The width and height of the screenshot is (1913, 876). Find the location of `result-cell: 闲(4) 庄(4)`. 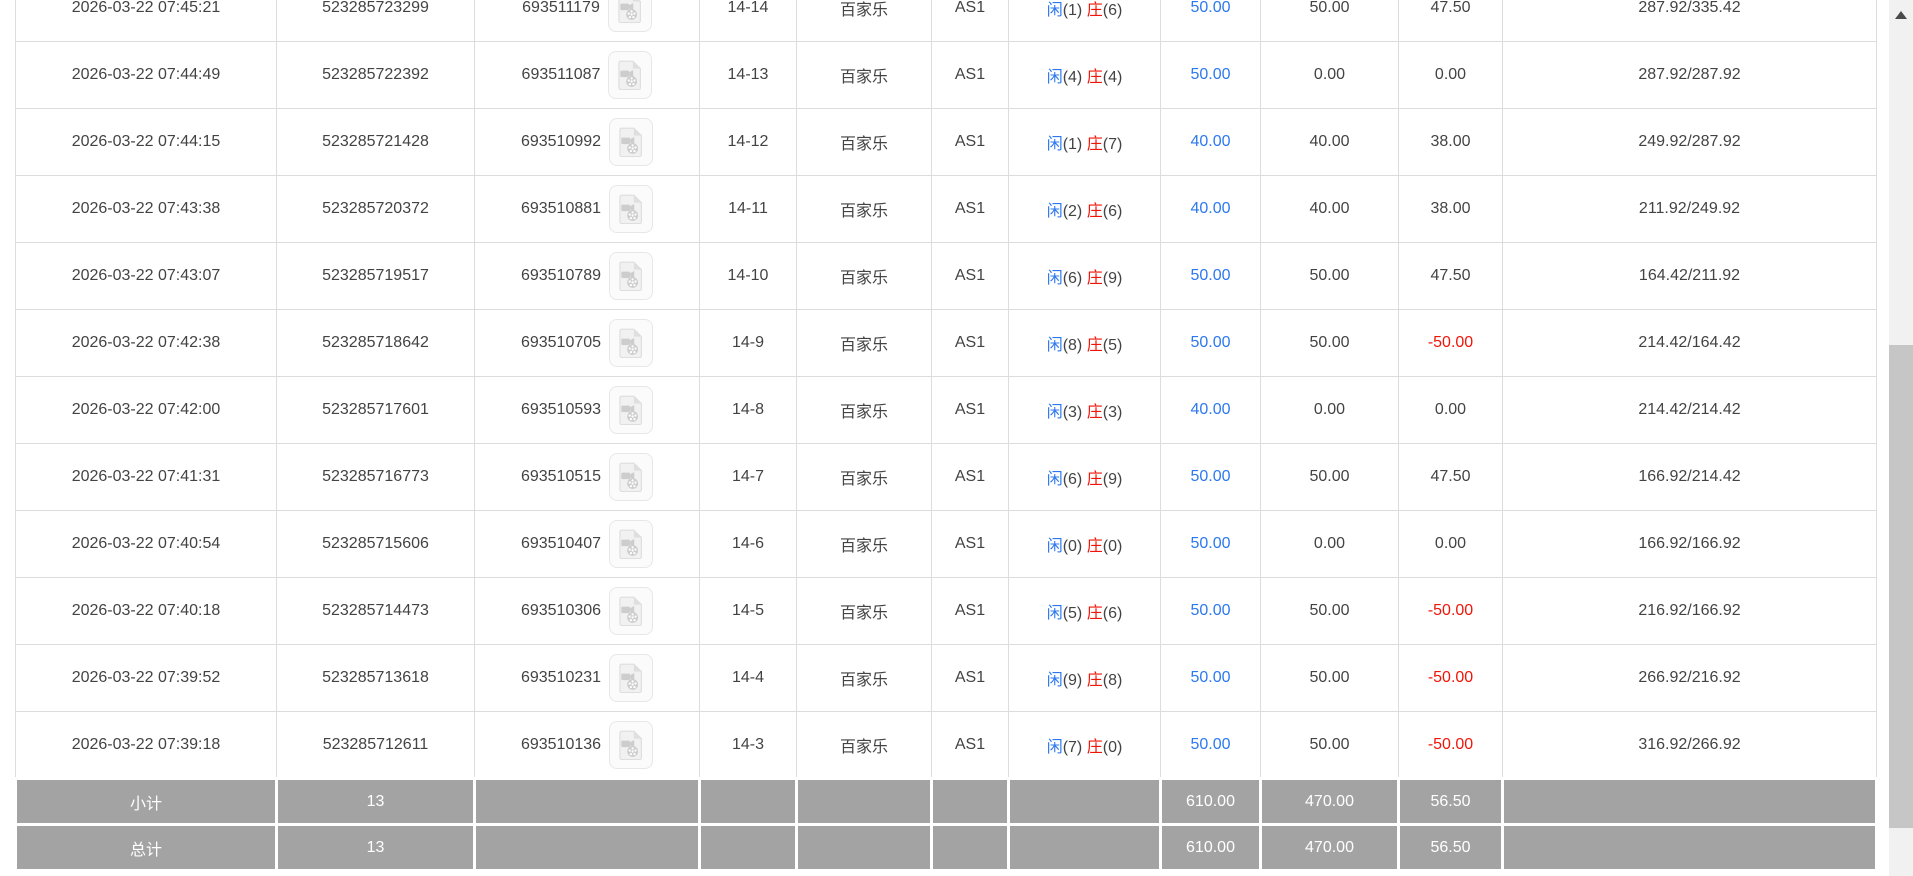

result-cell: 闲(4) 庄(4) is located at coordinates (1084, 75).